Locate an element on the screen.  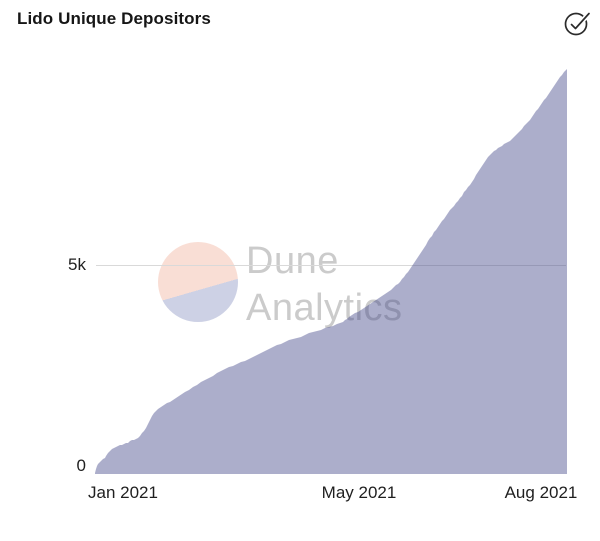
chart-title: Lido Unique Depositors is located at coordinates (114, 18).